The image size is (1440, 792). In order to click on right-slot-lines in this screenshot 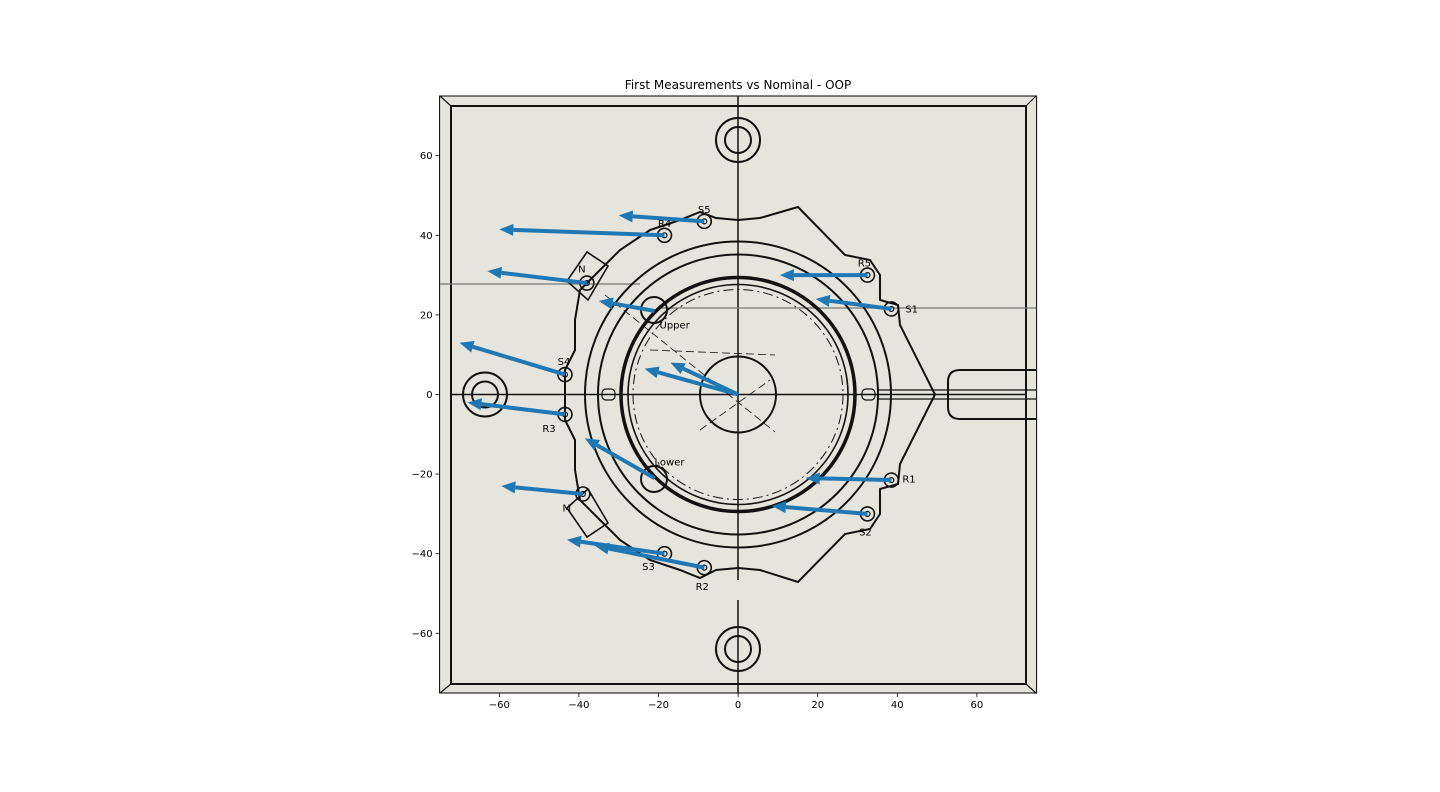, I will do `click(957, 394)`.